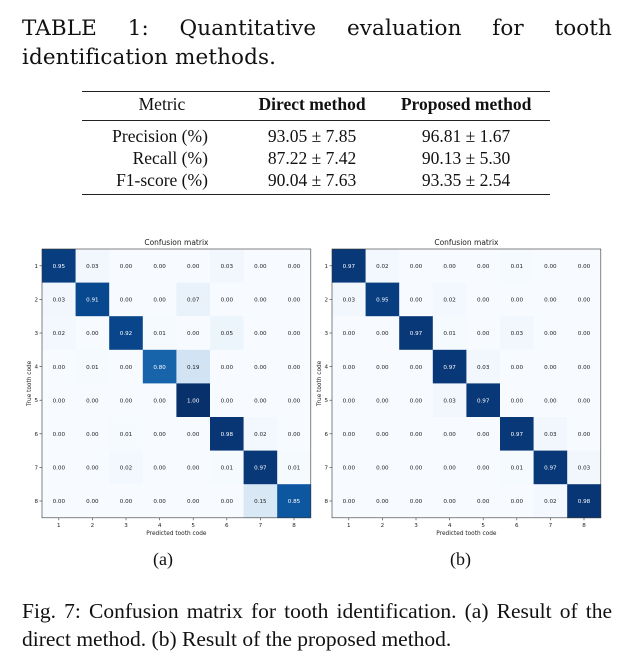 Image resolution: width=622 pixels, height=665 pixels. What do you see at coordinates (59, 526) in the screenshot?
I see `x-tick-label: 1` at bounding box center [59, 526].